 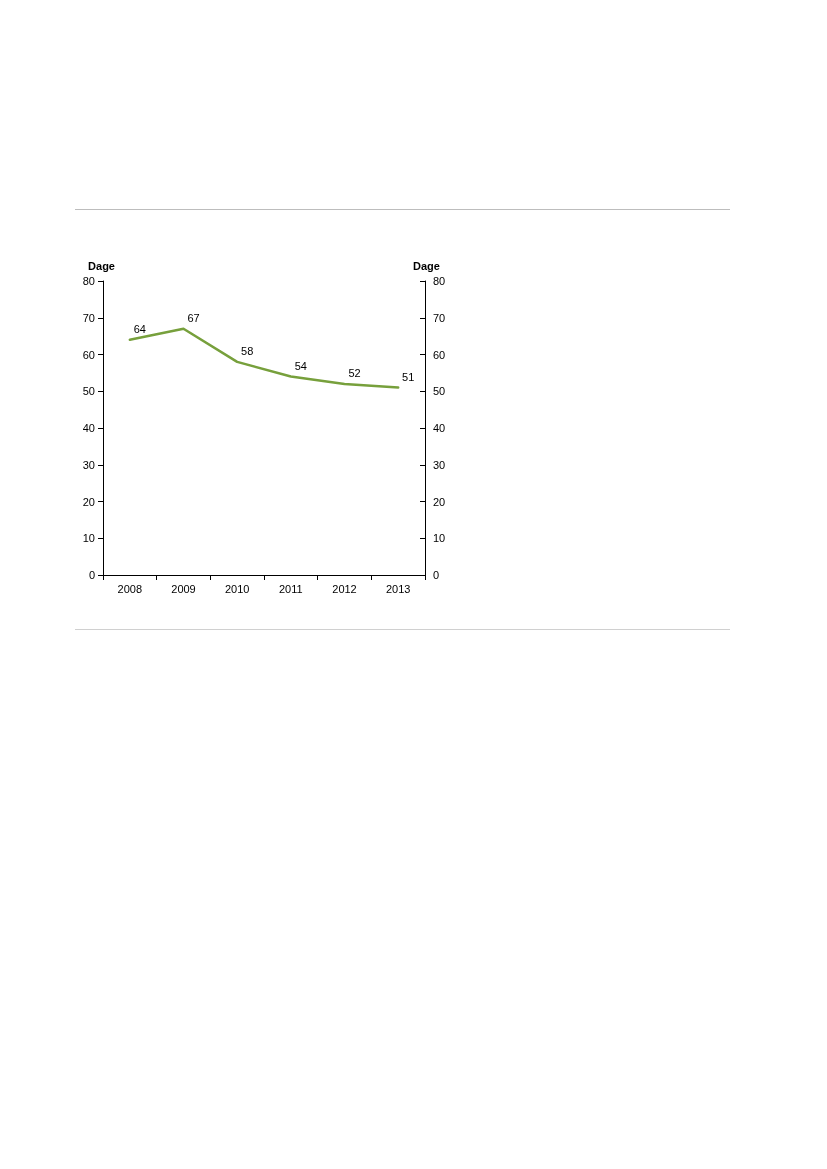 What do you see at coordinates (237, 588) in the screenshot?
I see `x-tick-label: 2010` at bounding box center [237, 588].